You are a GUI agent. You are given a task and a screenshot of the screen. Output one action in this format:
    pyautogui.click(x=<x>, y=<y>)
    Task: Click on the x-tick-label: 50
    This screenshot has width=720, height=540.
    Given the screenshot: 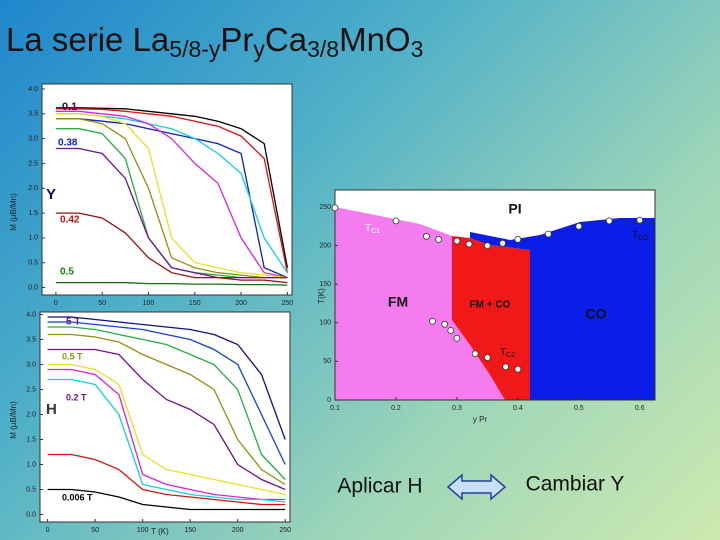 What is the action you would take?
    pyautogui.click(x=95, y=530)
    